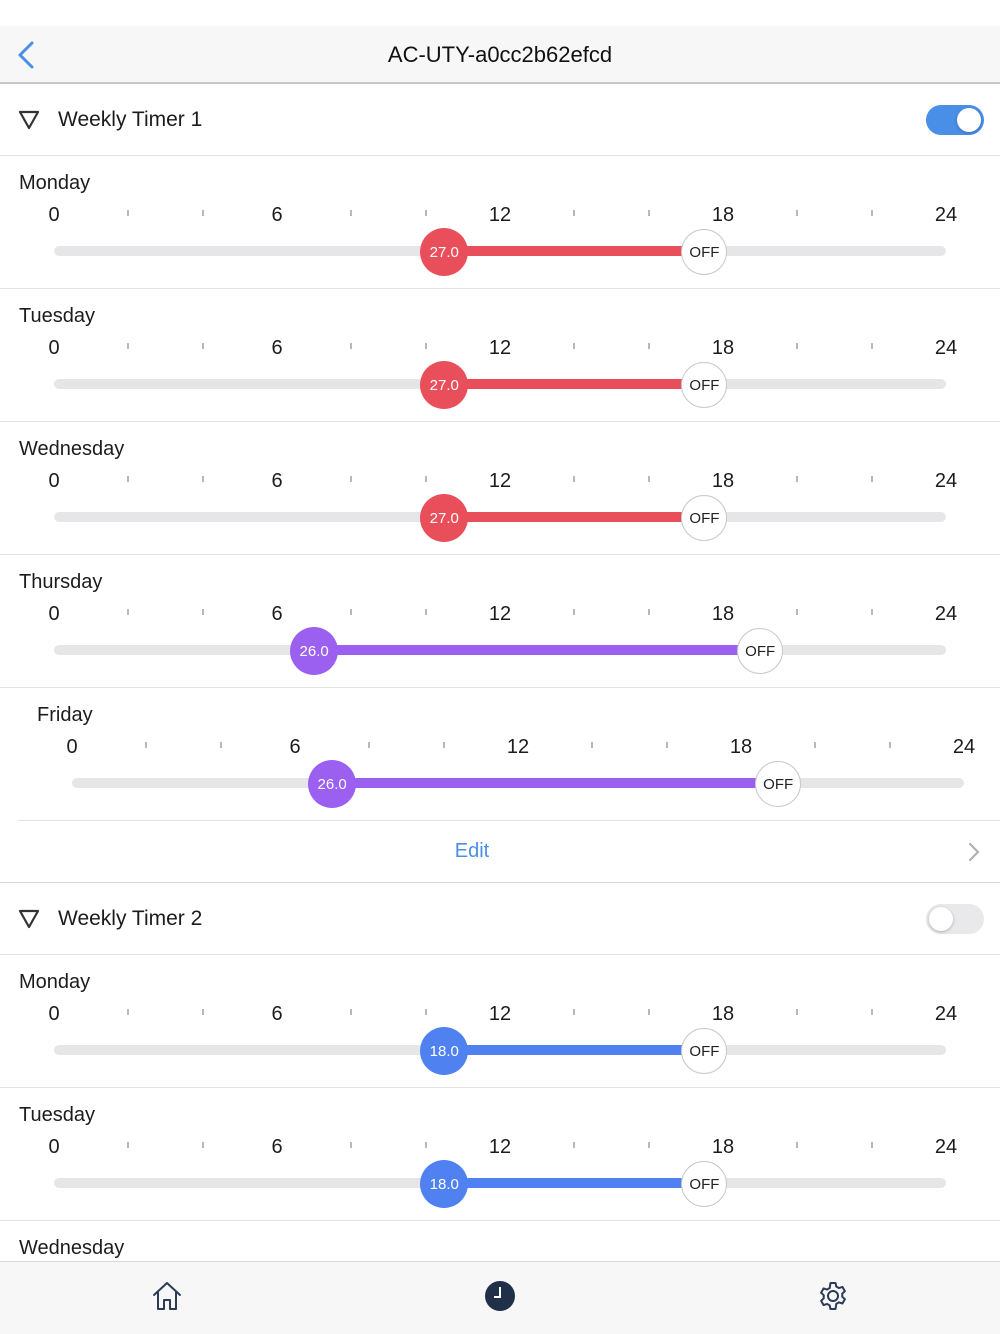 This screenshot has height=1334, width=1000. I want to click on chevron-right-icon, so click(974, 852).